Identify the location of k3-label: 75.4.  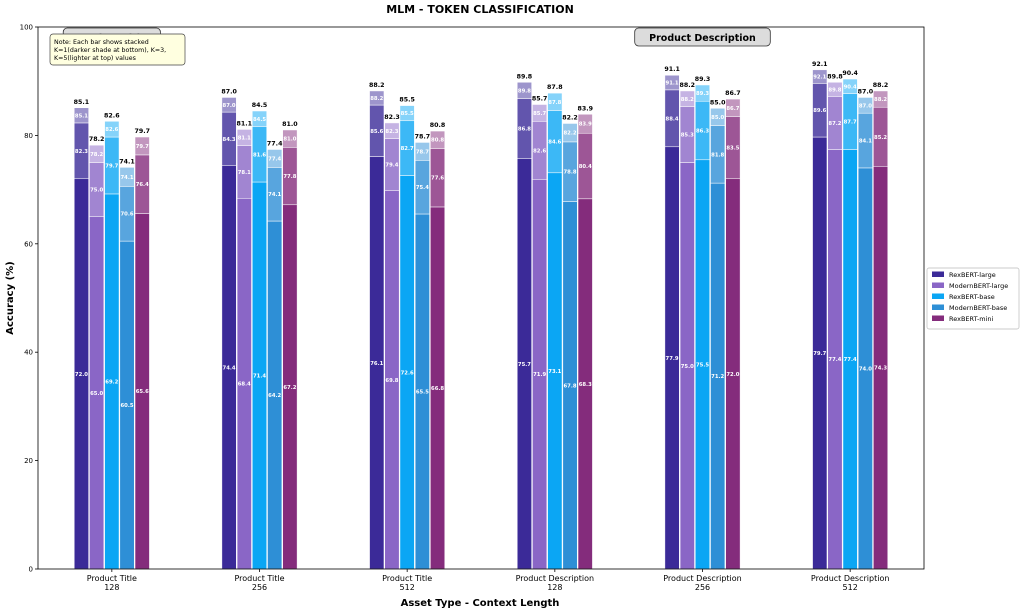
(422, 188).